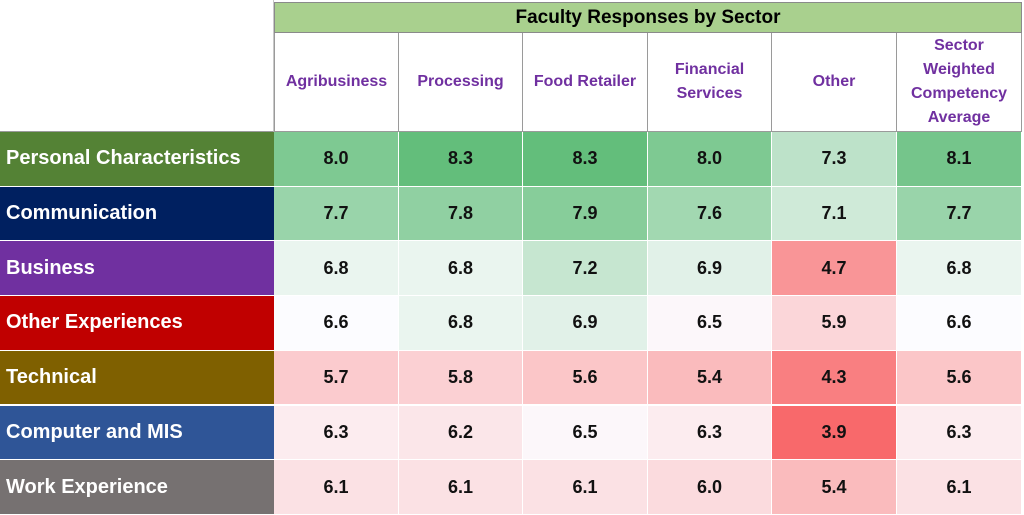 This screenshot has height=515, width=1024. I want to click on row-label-other-experiences: Other Experiences, so click(137, 323).